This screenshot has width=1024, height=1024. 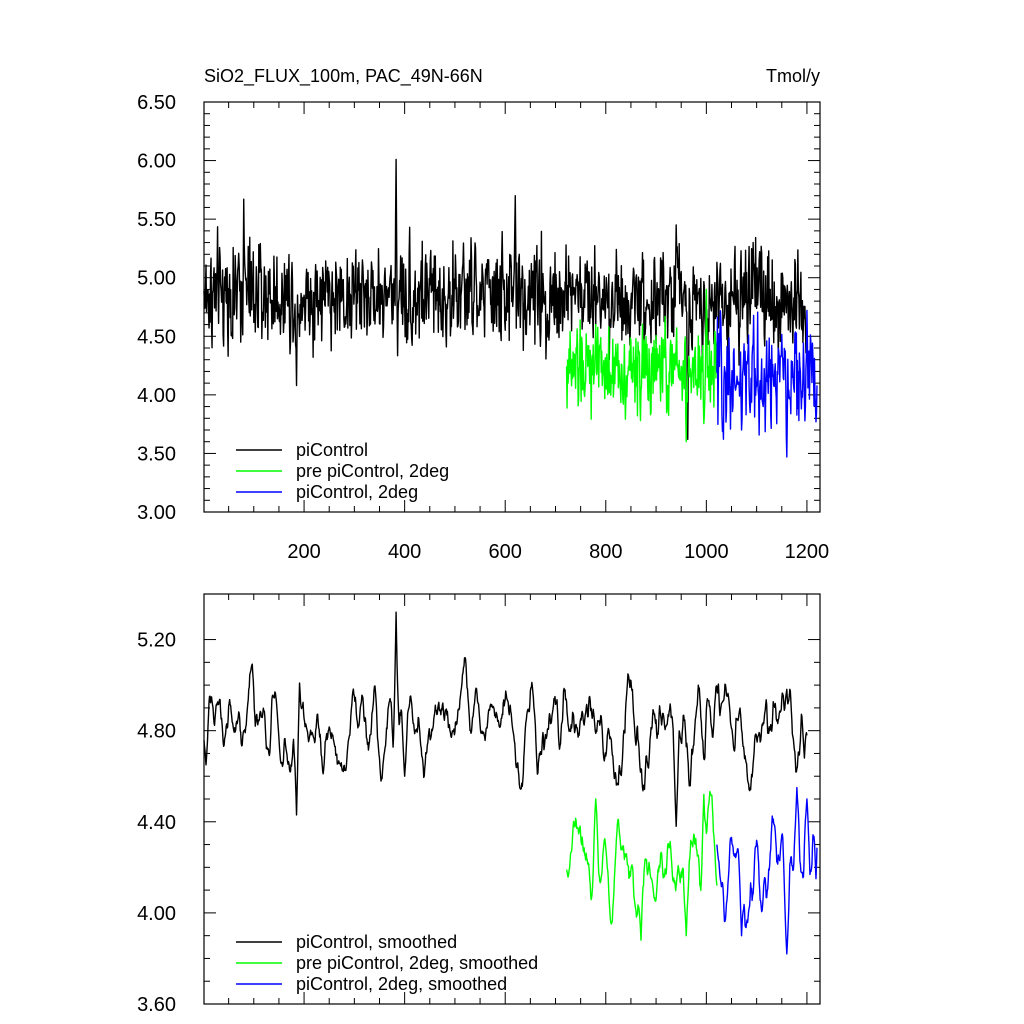 I want to click on bottom-series-line-pre-picontrol-2deg-smoothed, so click(x=641, y=865).